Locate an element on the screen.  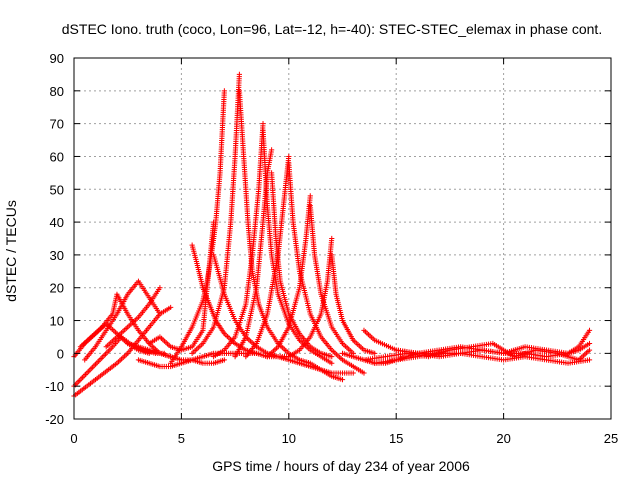
y-tick-label: -10 is located at coordinates (54, 386).